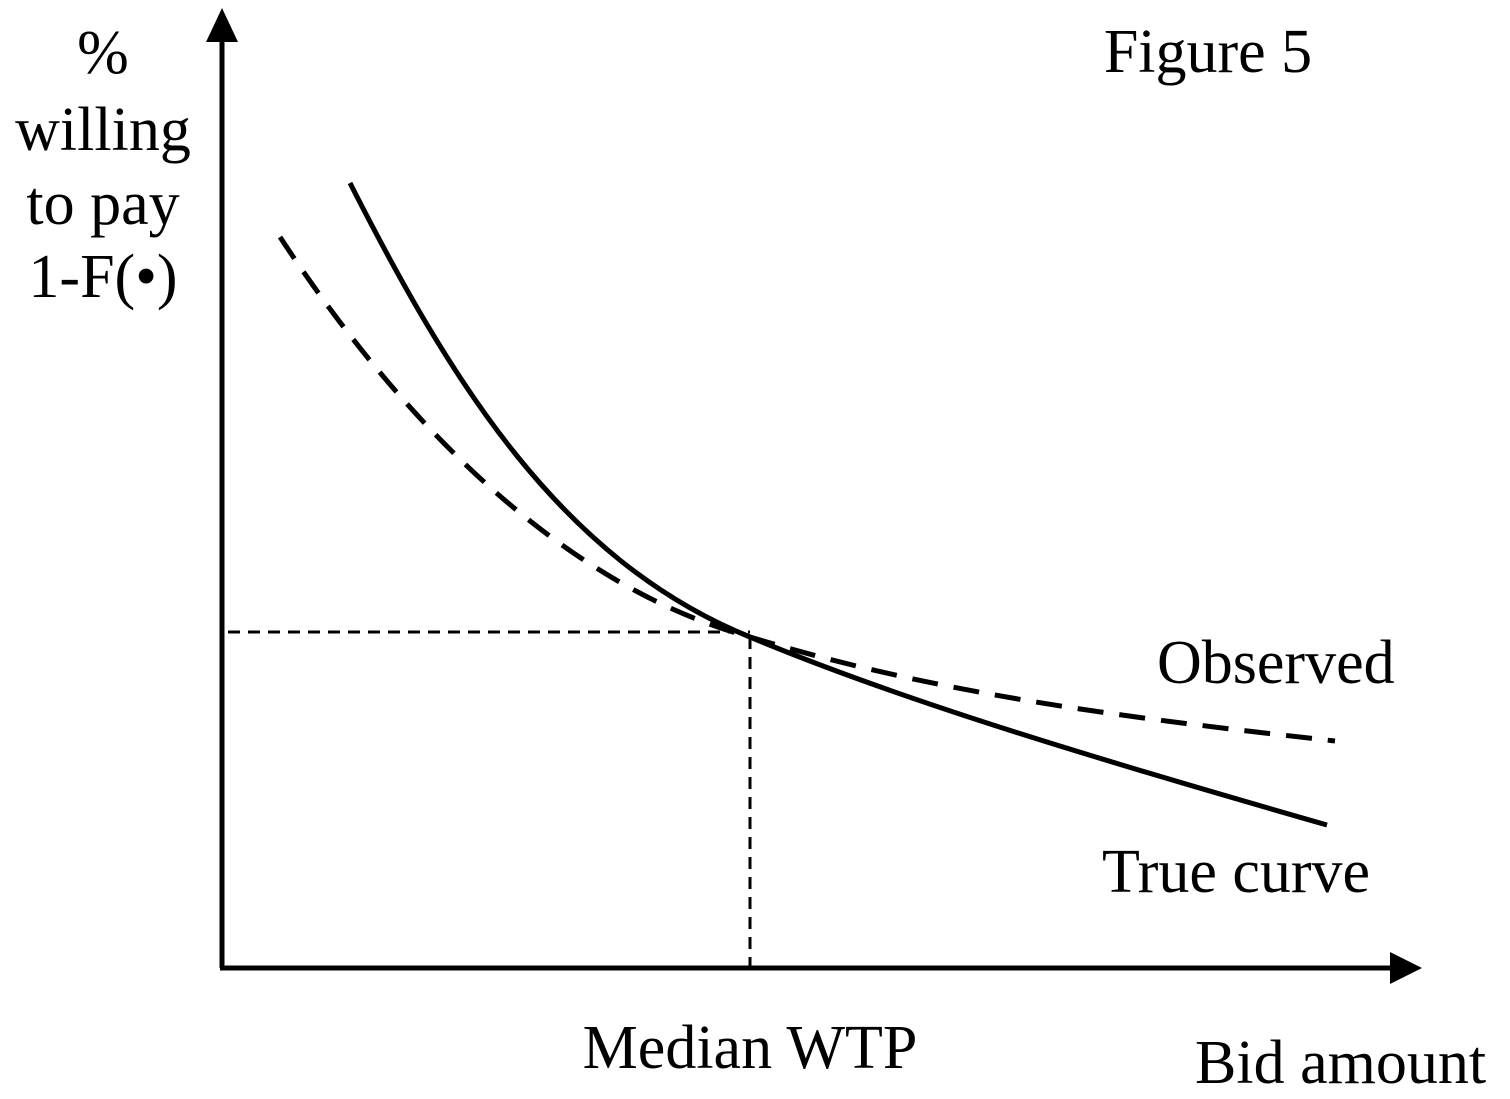 The width and height of the screenshot is (1510, 1099). I want to click on y-axis-label: to pay, so click(102, 204).